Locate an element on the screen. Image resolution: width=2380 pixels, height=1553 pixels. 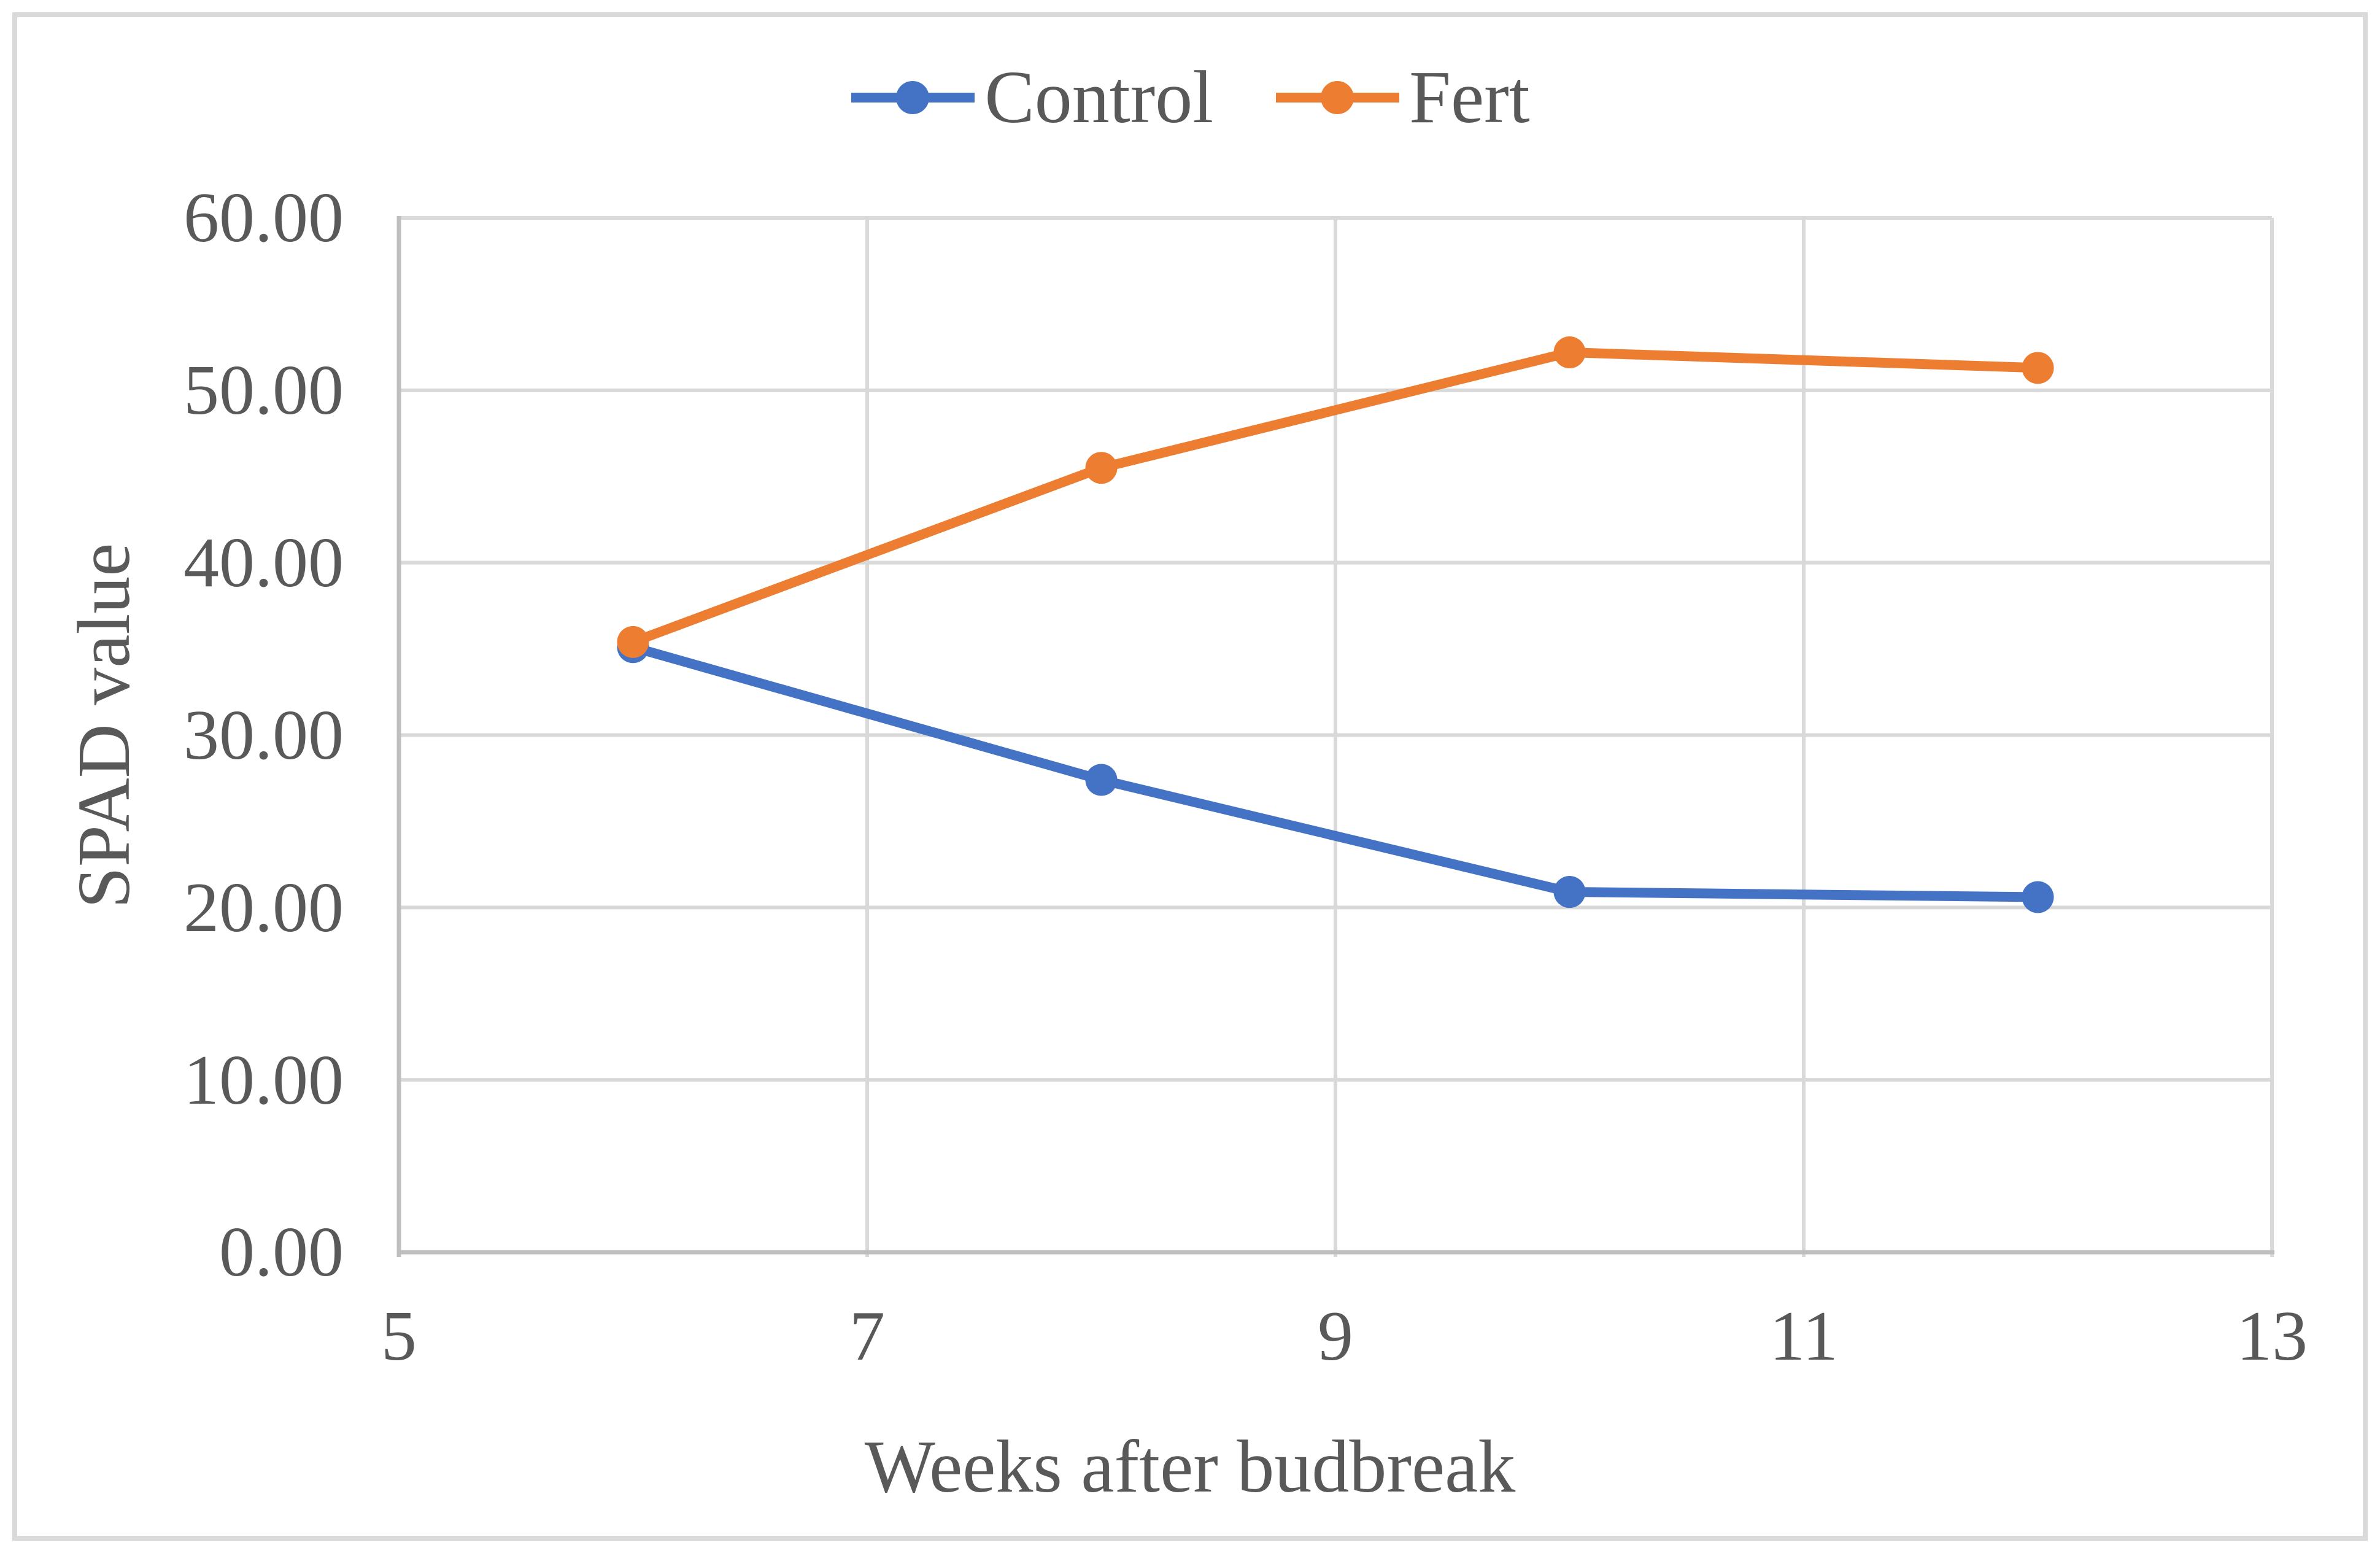
x-tick-label-5: 5 is located at coordinates (399, 1336).